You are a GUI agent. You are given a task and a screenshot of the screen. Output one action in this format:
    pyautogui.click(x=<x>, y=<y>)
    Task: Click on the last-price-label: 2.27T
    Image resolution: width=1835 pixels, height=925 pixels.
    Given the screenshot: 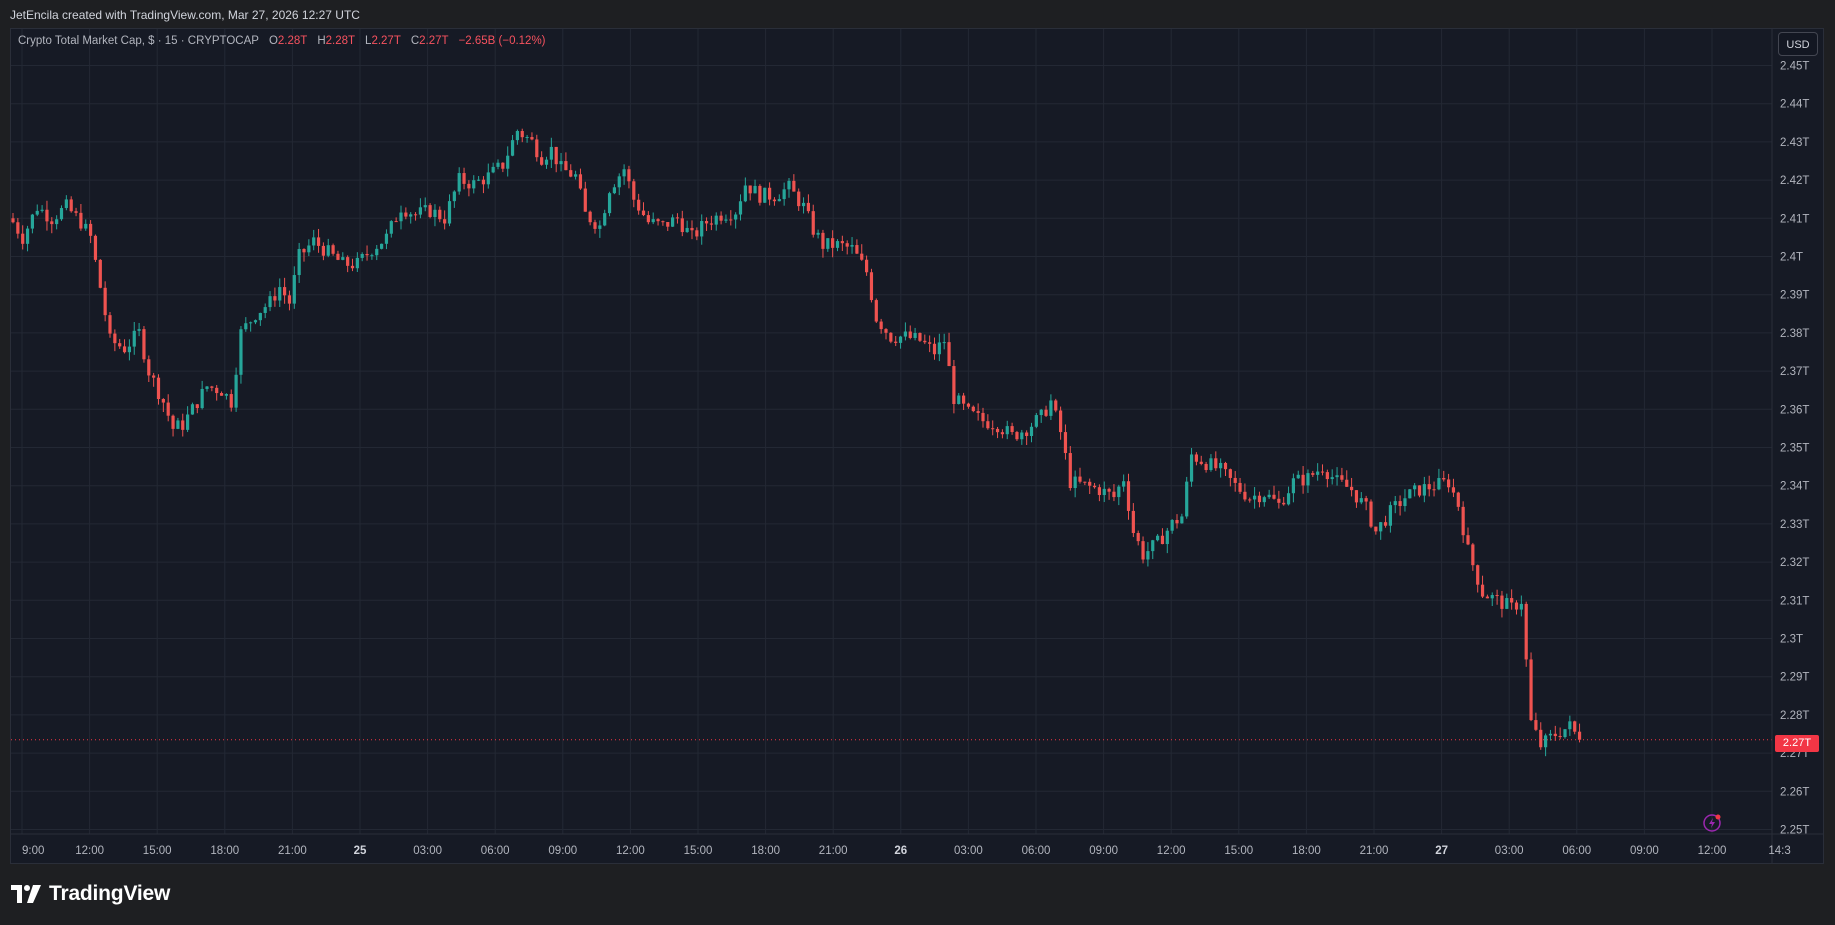 What is the action you would take?
    pyautogui.click(x=1797, y=743)
    